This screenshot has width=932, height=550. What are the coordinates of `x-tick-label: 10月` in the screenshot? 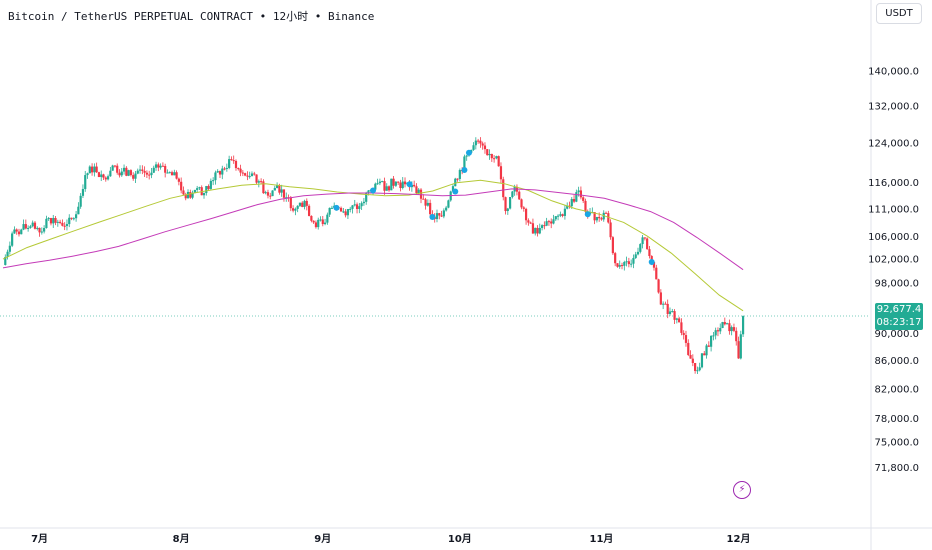 It's located at (460, 539).